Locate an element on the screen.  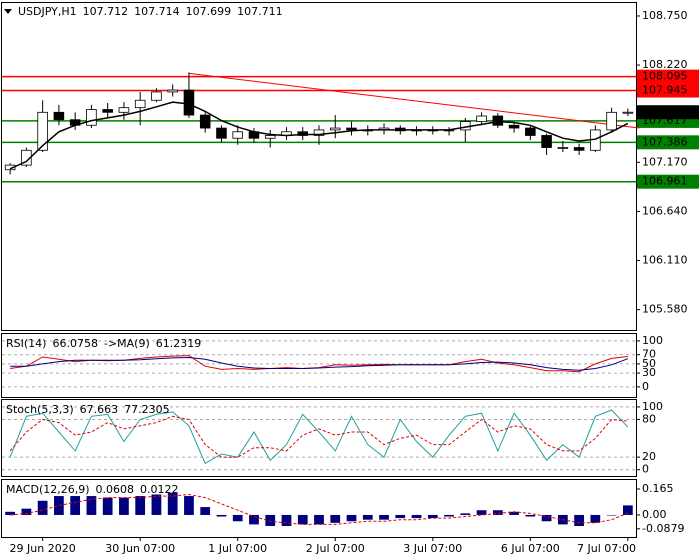
panel-title: USDJPY,H1 is located at coordinates (47, 11).